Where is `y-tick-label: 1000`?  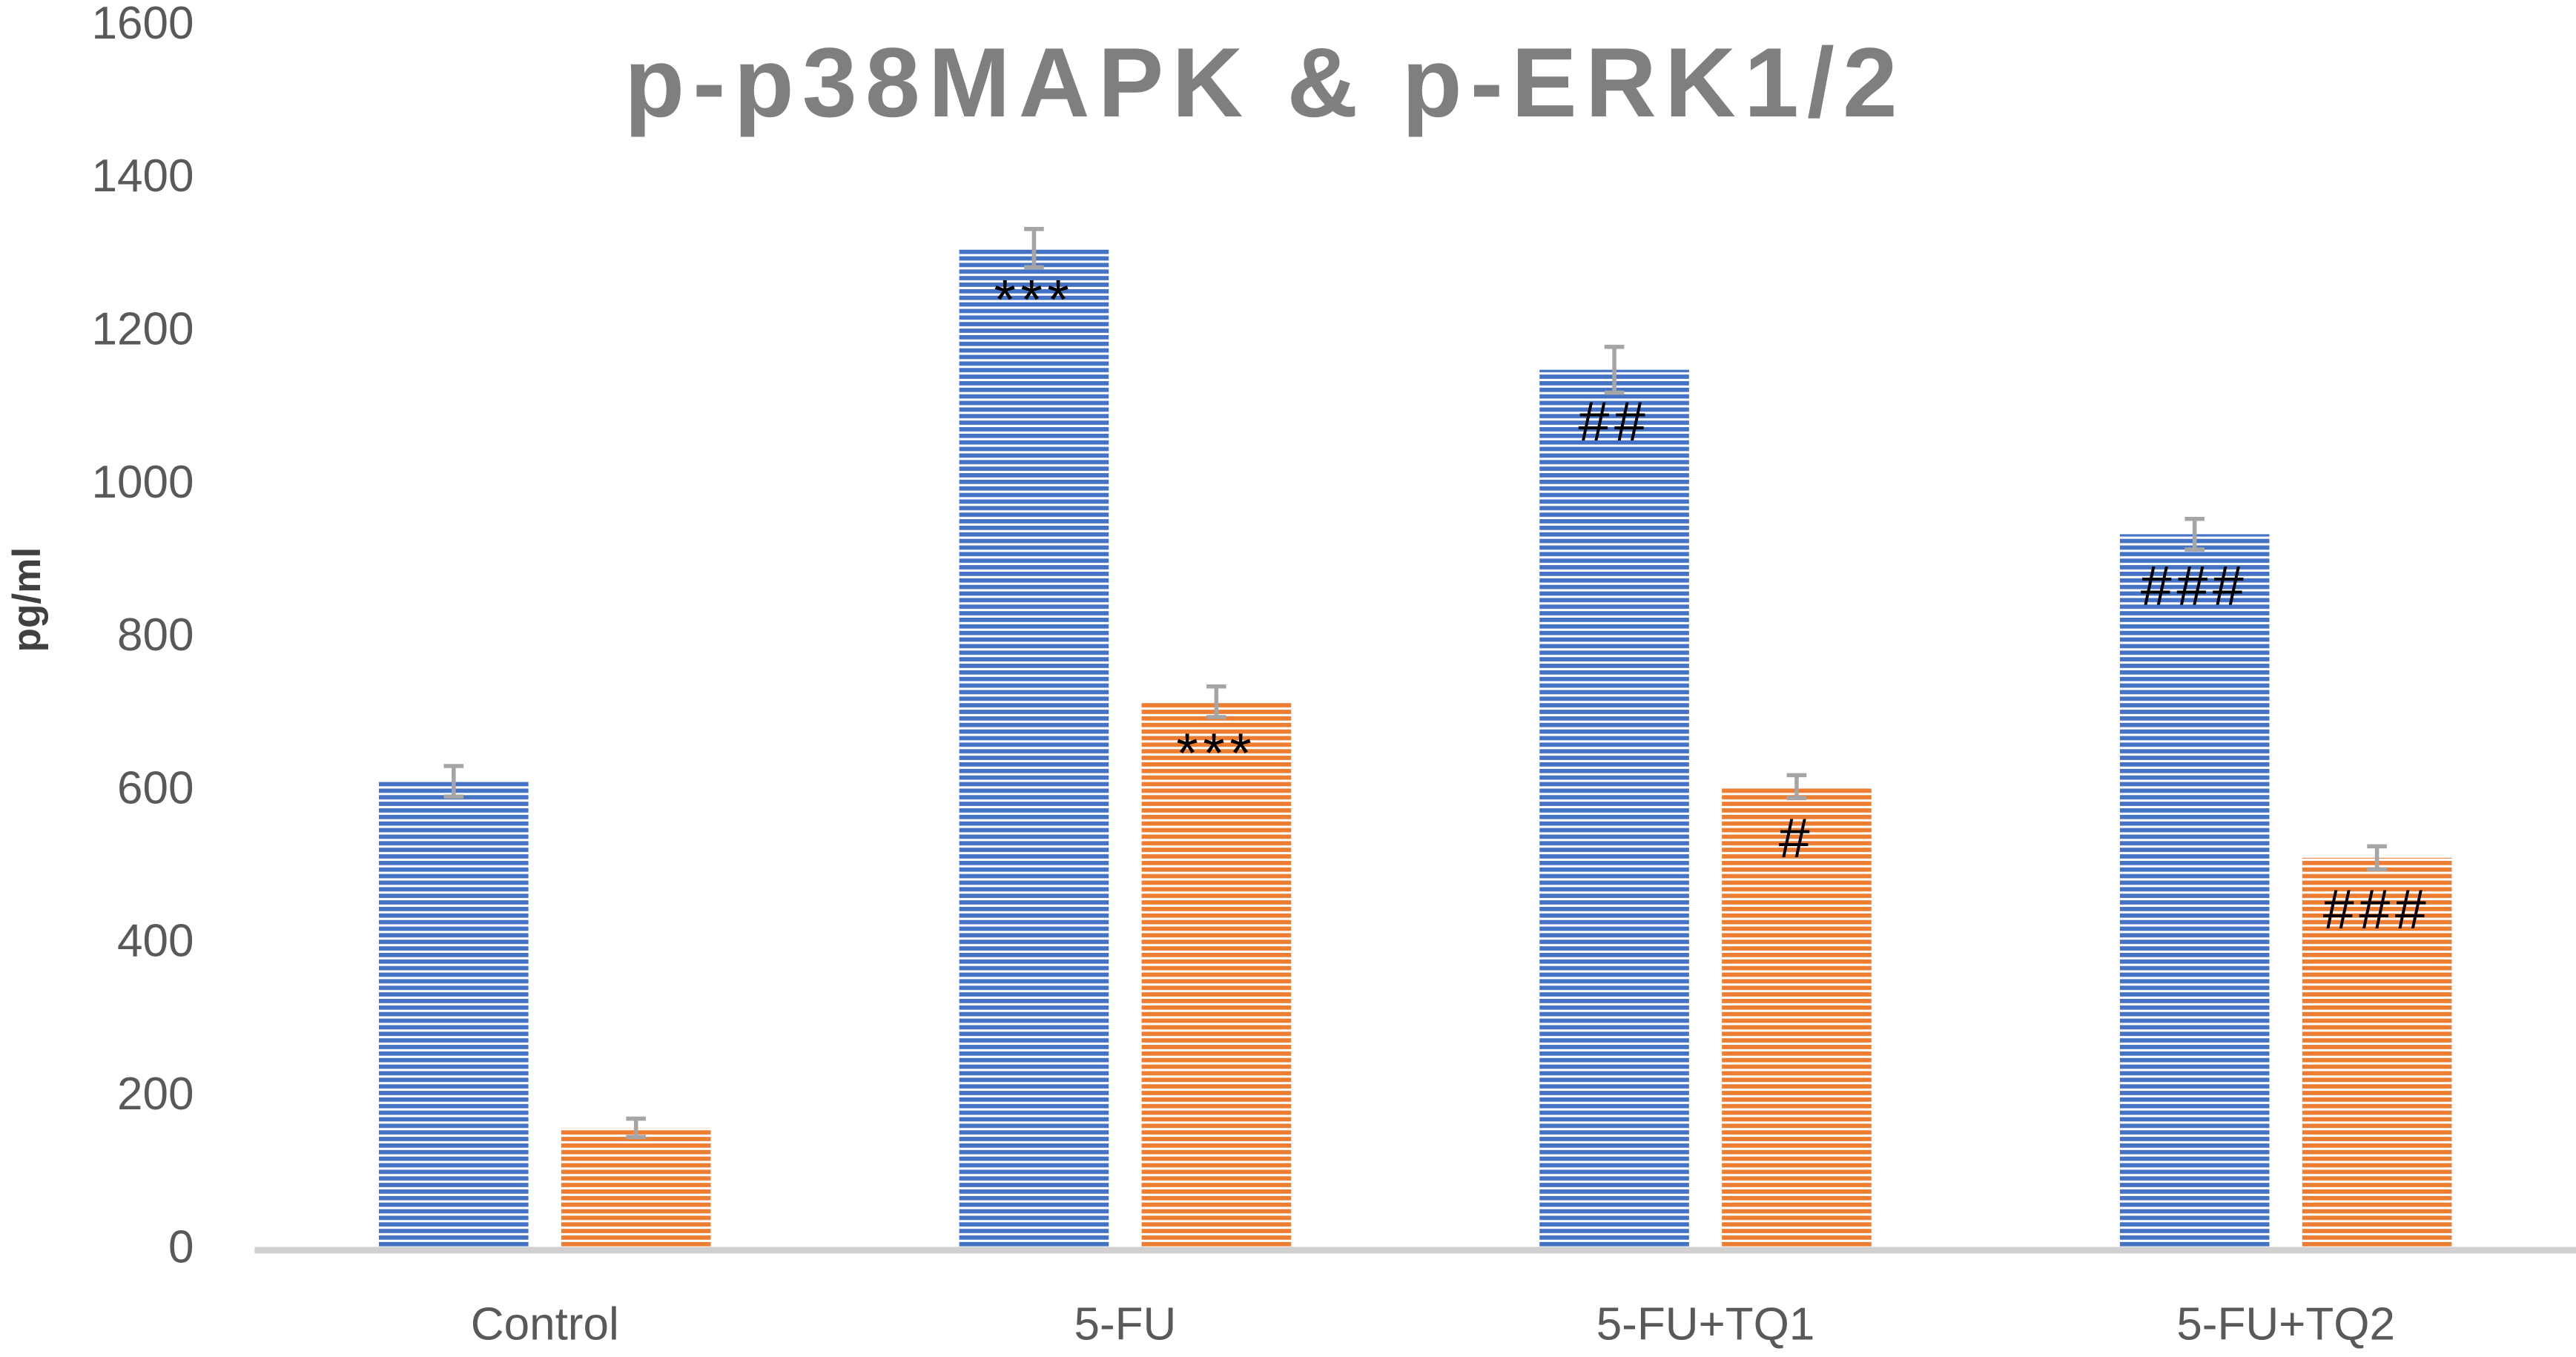 y-tick-label: 1000 is located at coordinates (143, 482).